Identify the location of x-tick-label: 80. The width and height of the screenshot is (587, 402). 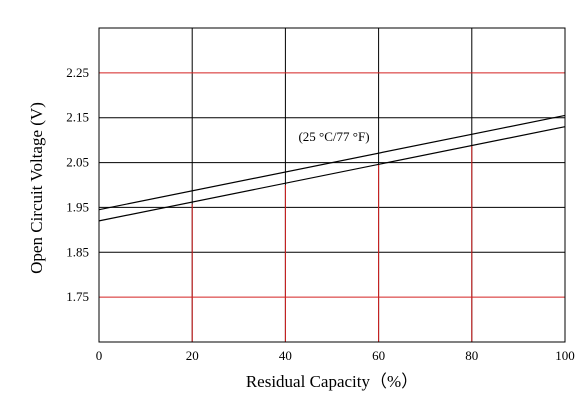
(471, 355).